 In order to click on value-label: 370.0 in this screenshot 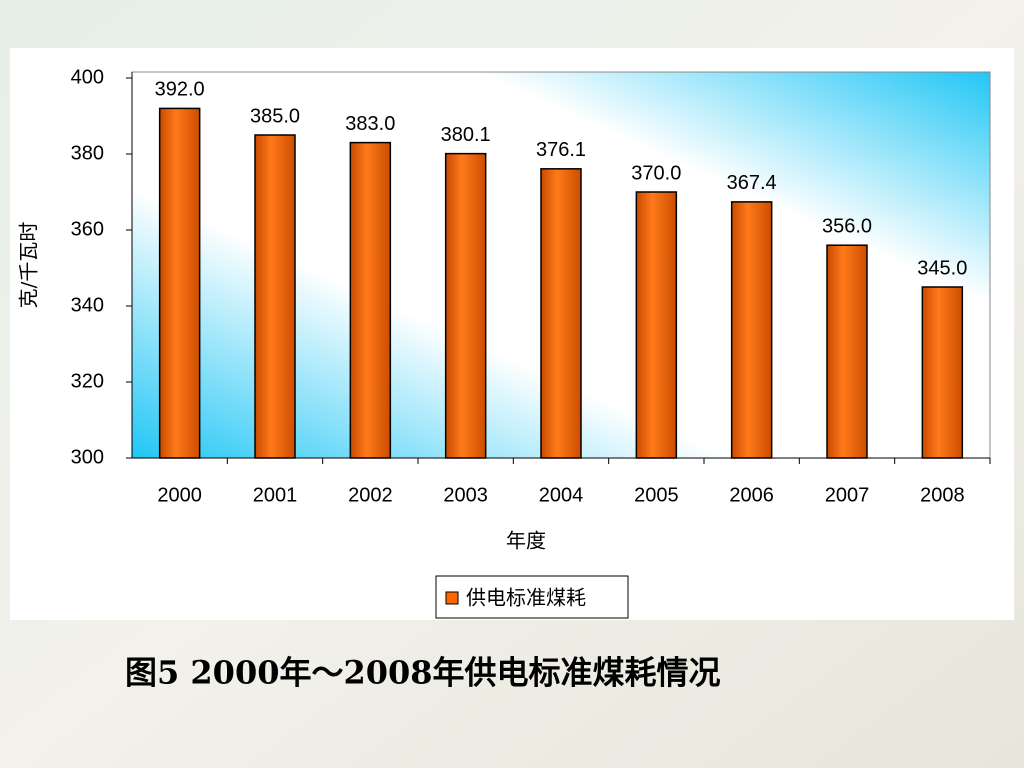, I will do `click(656, 173)`.